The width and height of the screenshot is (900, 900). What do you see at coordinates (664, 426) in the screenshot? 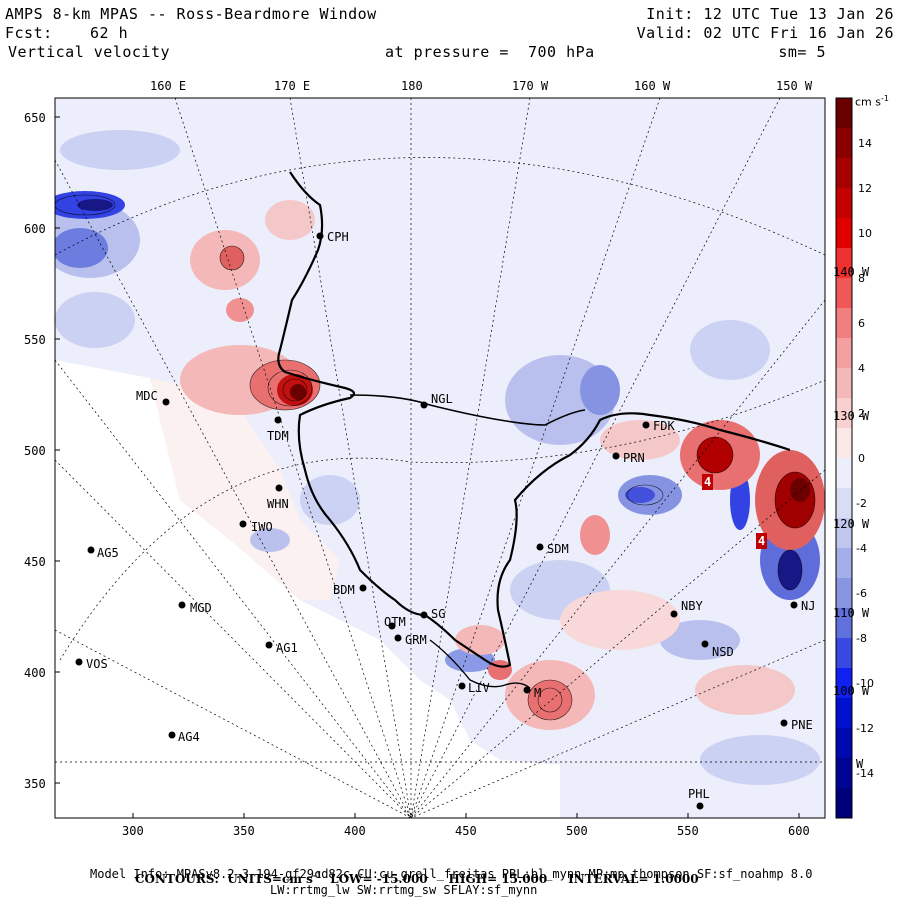
I see `station-label: FDK` at bounding box center [664, 426].